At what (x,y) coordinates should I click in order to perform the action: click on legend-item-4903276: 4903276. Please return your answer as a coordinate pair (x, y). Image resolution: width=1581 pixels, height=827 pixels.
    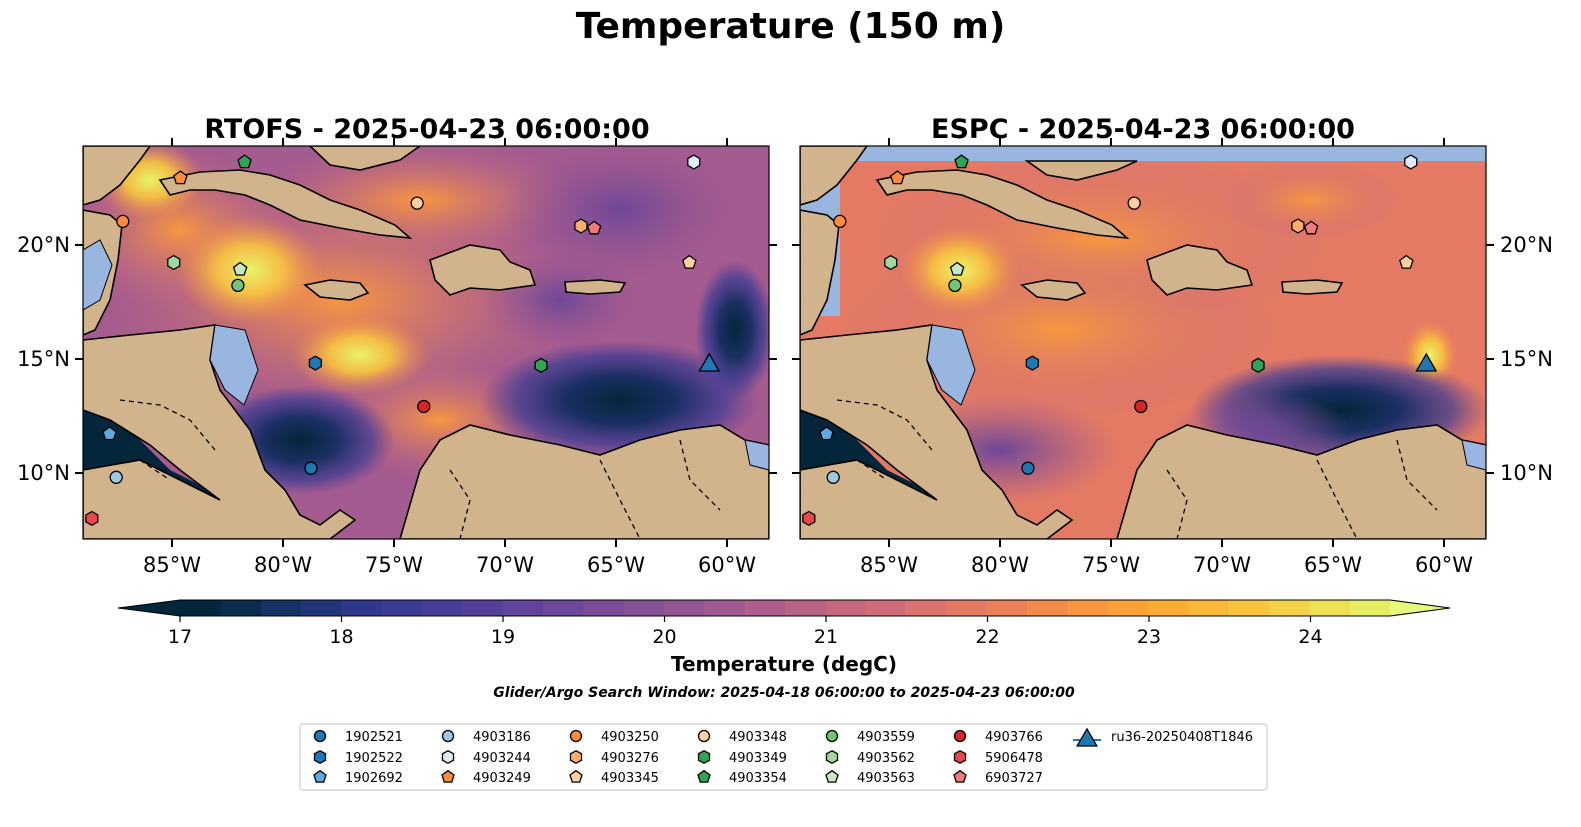
    Looking at the image, I should click on (614, 757).